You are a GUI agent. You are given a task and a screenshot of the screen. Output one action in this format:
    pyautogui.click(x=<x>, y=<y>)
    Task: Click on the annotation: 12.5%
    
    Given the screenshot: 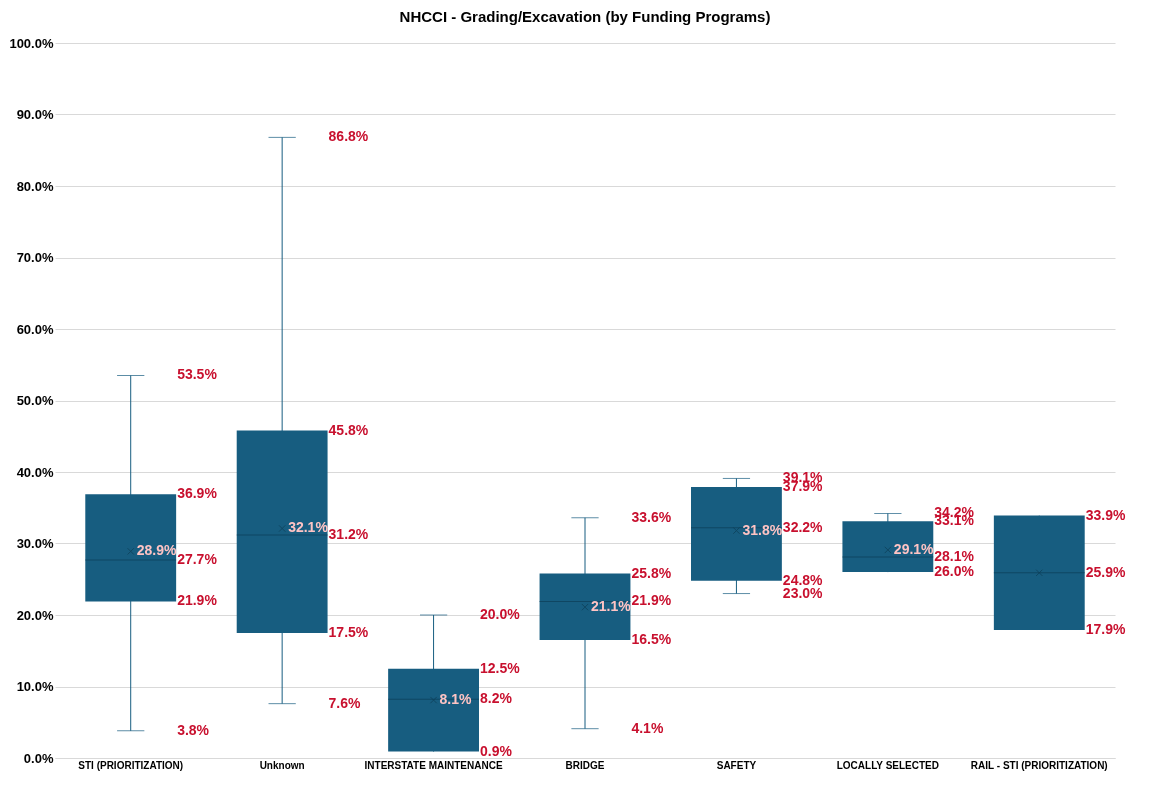 What is the action you would take?
    pyautogui.click(x=500, y=667)
    